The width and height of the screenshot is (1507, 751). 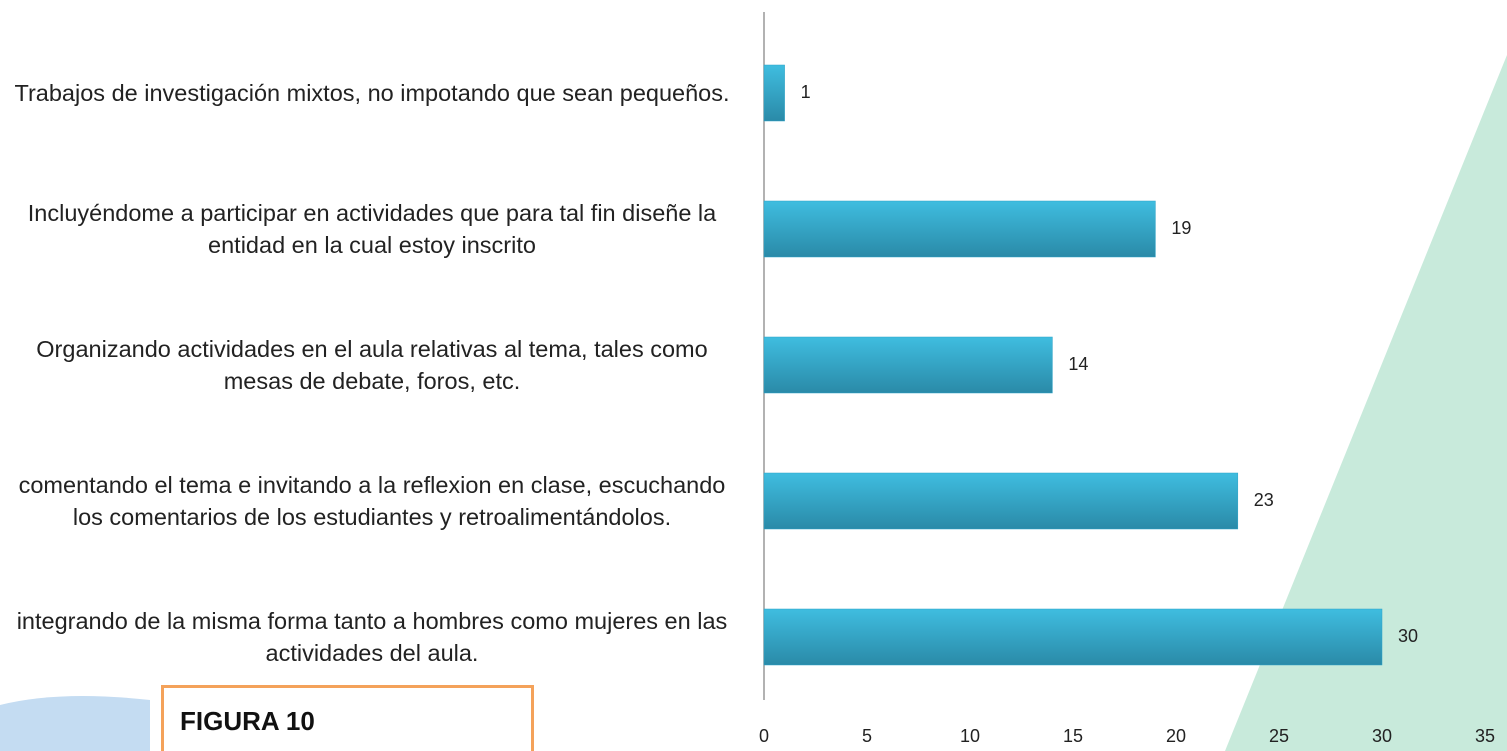 What do you see at coordinates (1408, 636) in the screenshot?
I see `data-label: 30` at bounding box center [1408, 636].